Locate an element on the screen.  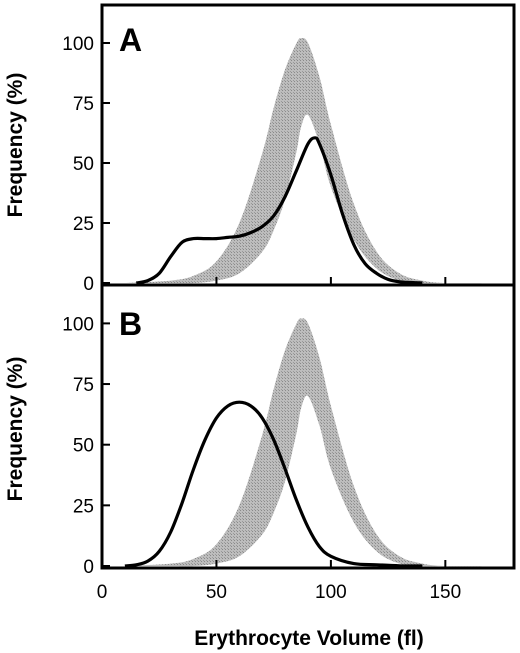
panel-b-x-tick-label: 150 is located at coordinates (445, 592).